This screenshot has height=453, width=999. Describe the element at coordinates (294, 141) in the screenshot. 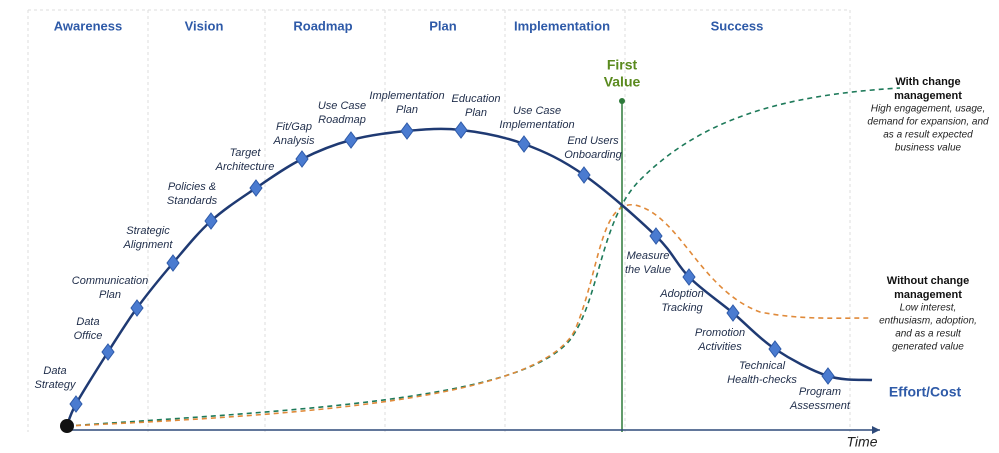

I see `milestone-label: Analysis` at that location.